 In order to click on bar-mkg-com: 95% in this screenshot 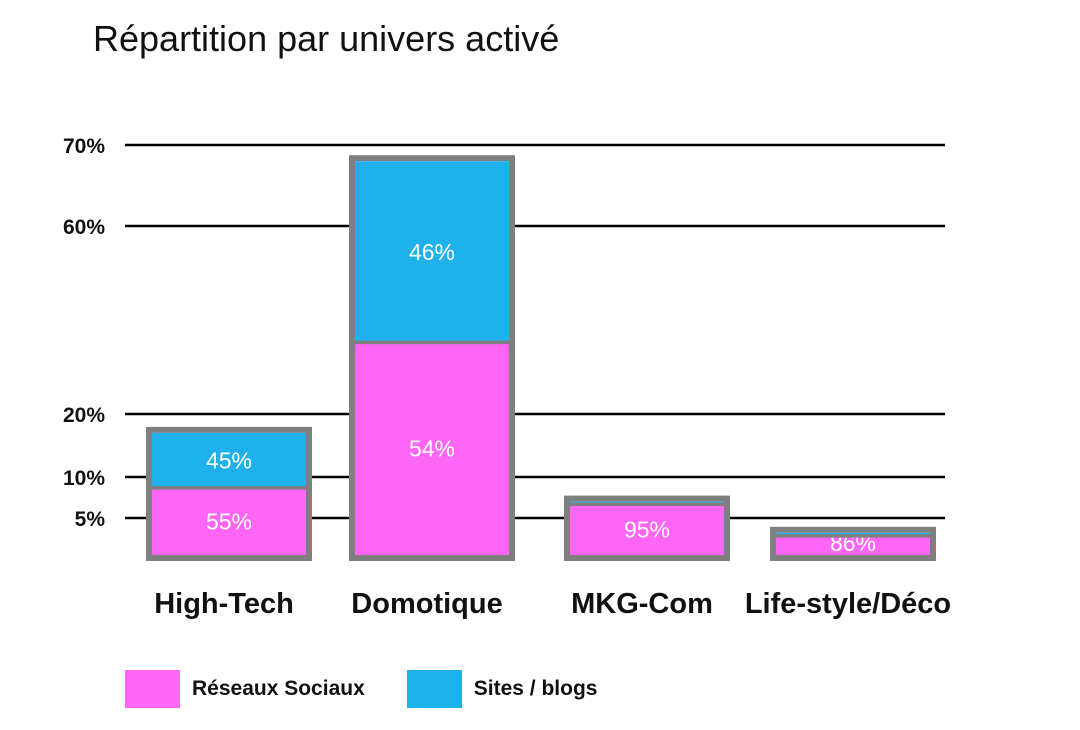, I will do `click(647, 528)`.